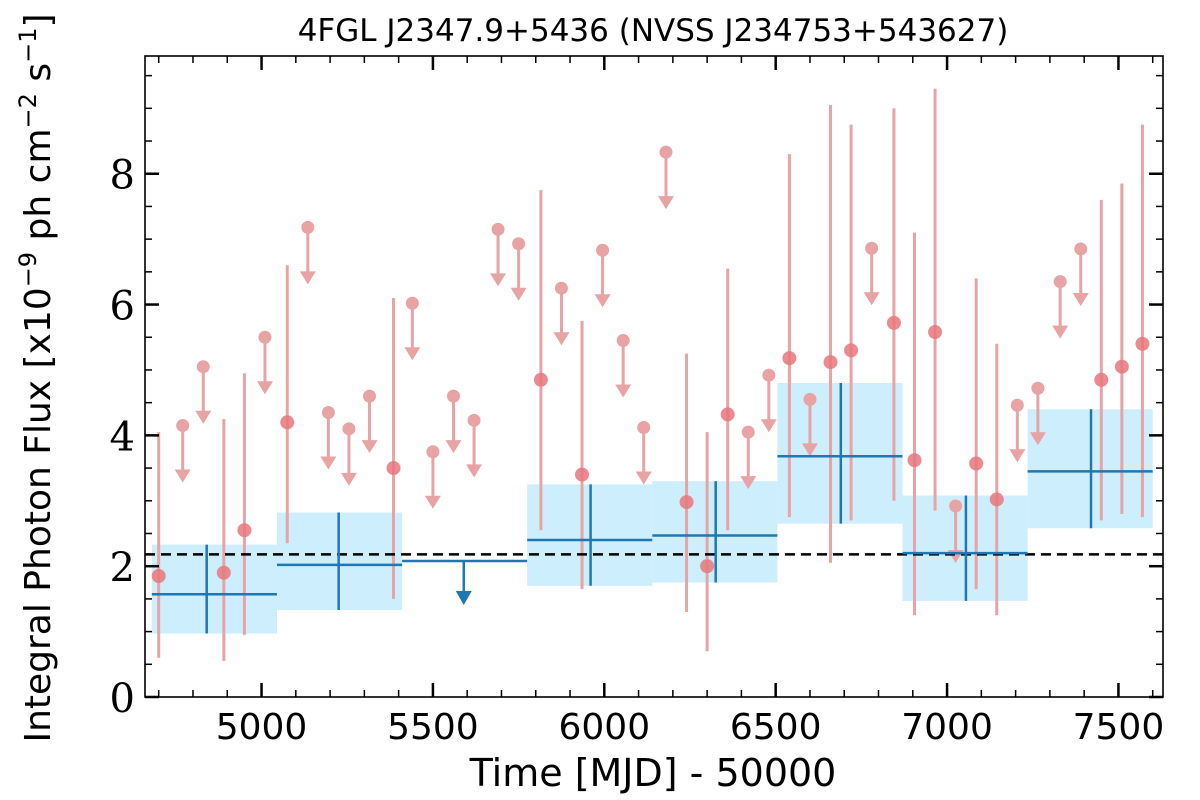  Describe the element at coordinates (122, 699) in the screenshot. I see `y-tick-label: 0` at that location.